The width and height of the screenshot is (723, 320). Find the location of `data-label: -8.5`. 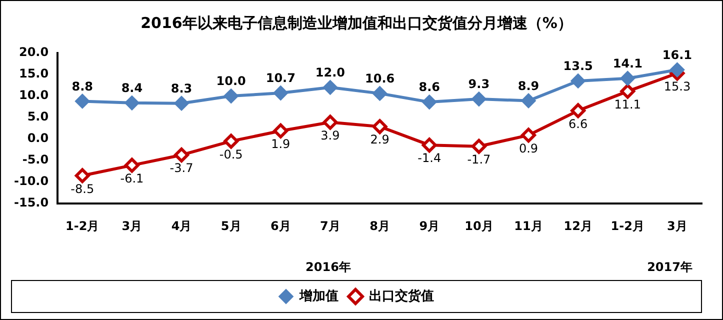

data-label: -8.5 is located at coordinates (82, 189).